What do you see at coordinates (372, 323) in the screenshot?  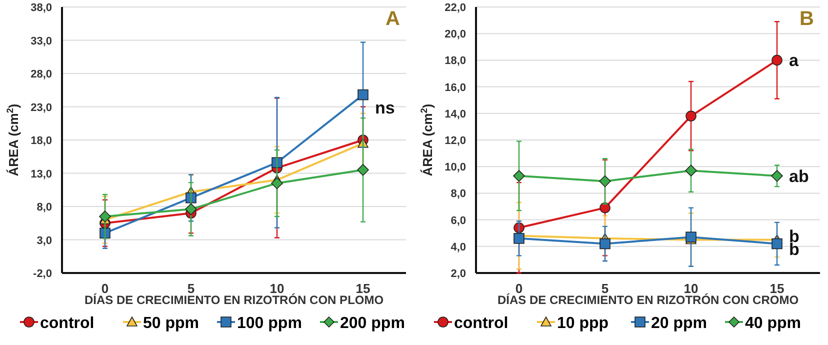 I see `legend-label: 200 ppm` at bounding box center [372, 323].